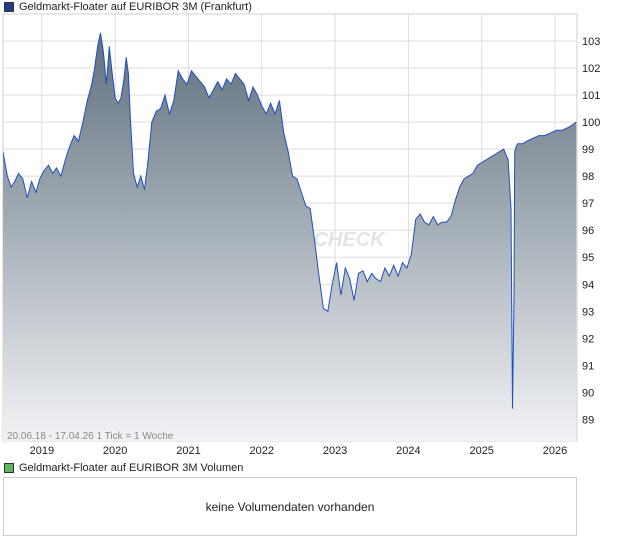 Image resolution: width=620 pixels, height=546 pixels. I want to click on y-tick-label: 95, so click(588, 258).